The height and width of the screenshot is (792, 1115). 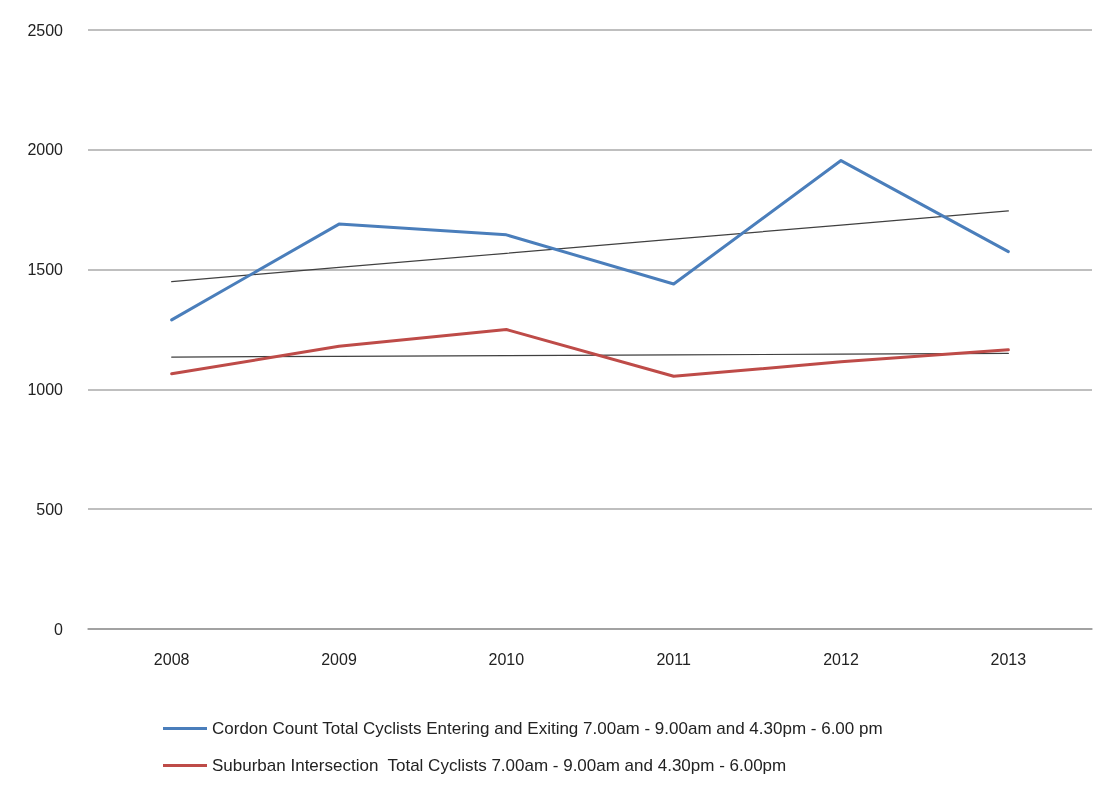 I want to click on legend-label: Cordon Count Total Cyclists Entering and Exiting 7.00am - 9.00am and 4.30pm - 6.00 pm, so click(x=547, y=728).